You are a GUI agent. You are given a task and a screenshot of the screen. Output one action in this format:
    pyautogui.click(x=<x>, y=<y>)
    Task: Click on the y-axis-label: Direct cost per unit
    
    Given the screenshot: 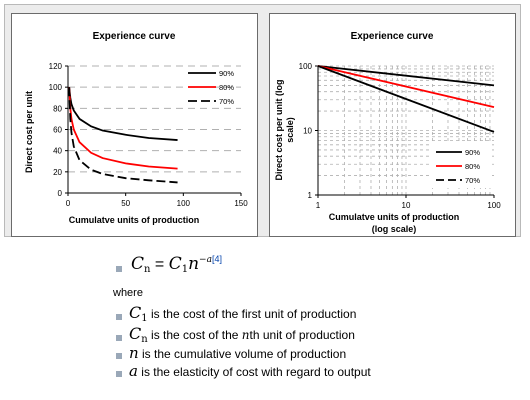 What is the action you would take?
    pyautogui.click(x=29, y=132)
    